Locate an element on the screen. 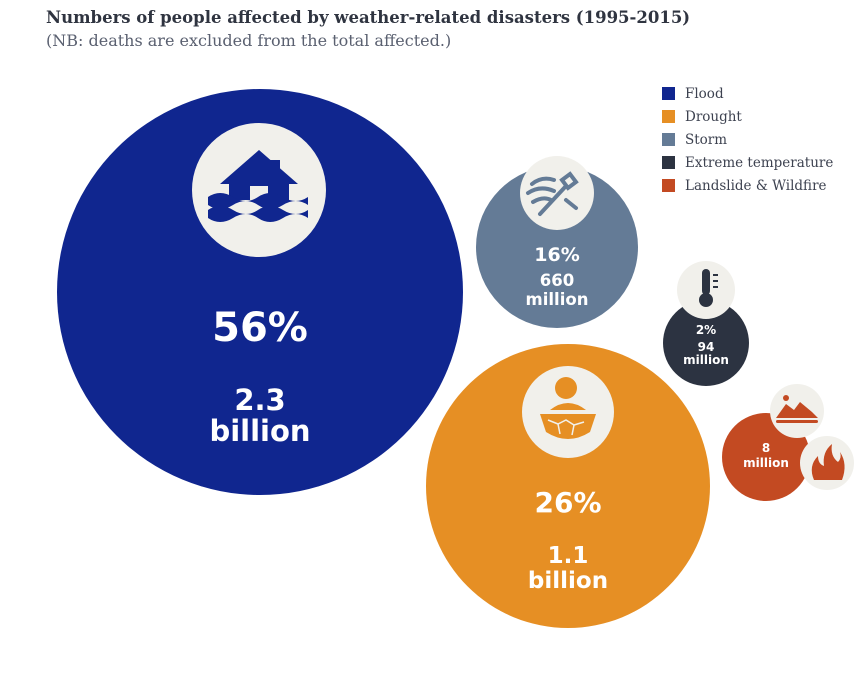 Image resolution: width=862 pixels, height=690 pixels. legend-label-drought: Drought is located at coordinates (713, 116).